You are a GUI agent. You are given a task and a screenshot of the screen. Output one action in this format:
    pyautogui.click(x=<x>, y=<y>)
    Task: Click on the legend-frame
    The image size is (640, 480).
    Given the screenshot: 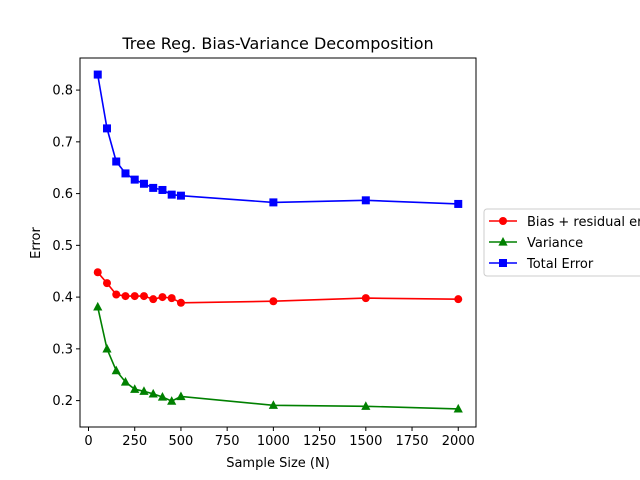 What is the action you would take?
    pyautogui.click(x=561, y=242)
    